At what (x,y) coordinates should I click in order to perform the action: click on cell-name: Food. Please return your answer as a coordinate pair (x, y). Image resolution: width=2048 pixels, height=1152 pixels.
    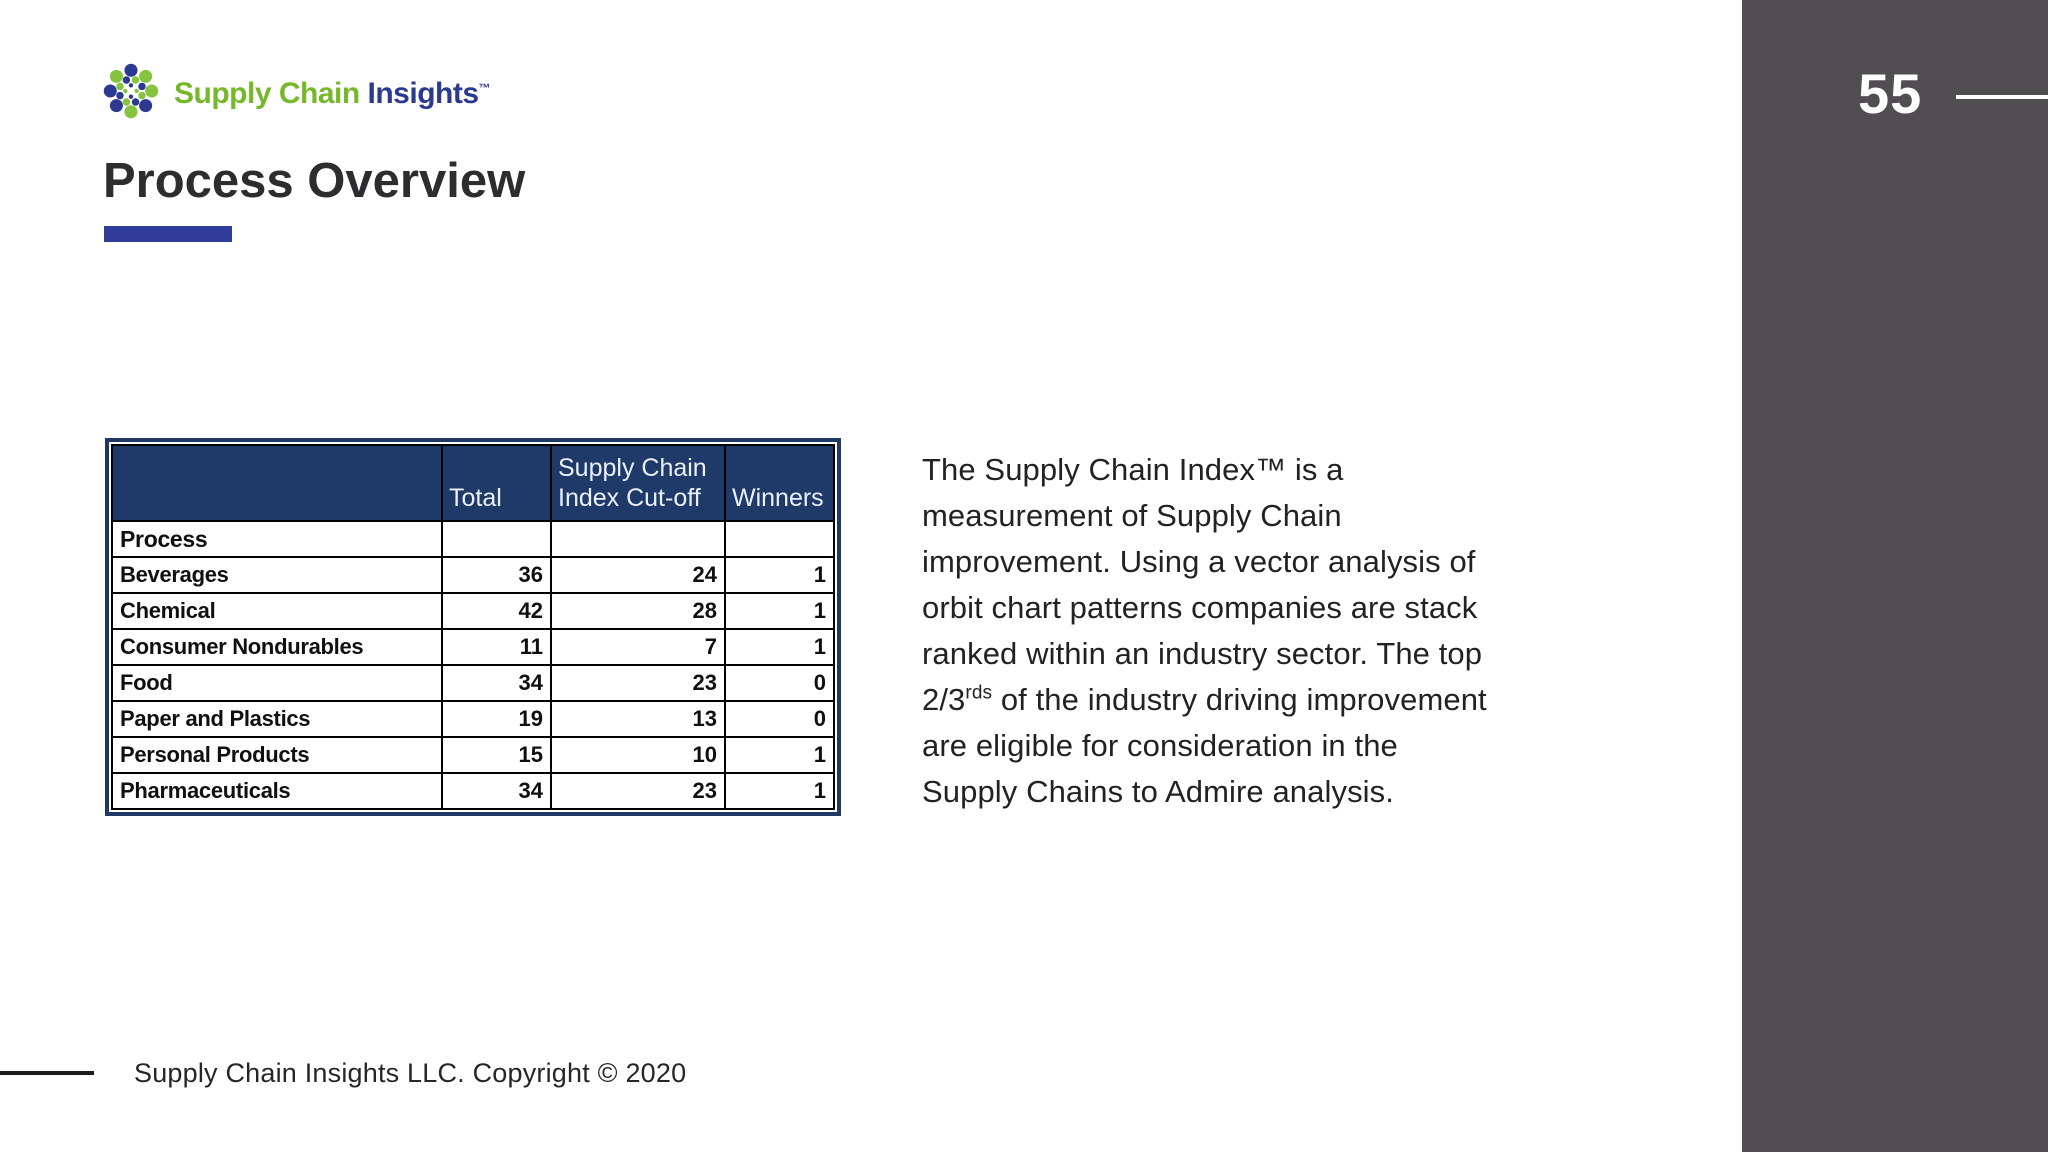
    Looking at the image, I should click on (277, 683).